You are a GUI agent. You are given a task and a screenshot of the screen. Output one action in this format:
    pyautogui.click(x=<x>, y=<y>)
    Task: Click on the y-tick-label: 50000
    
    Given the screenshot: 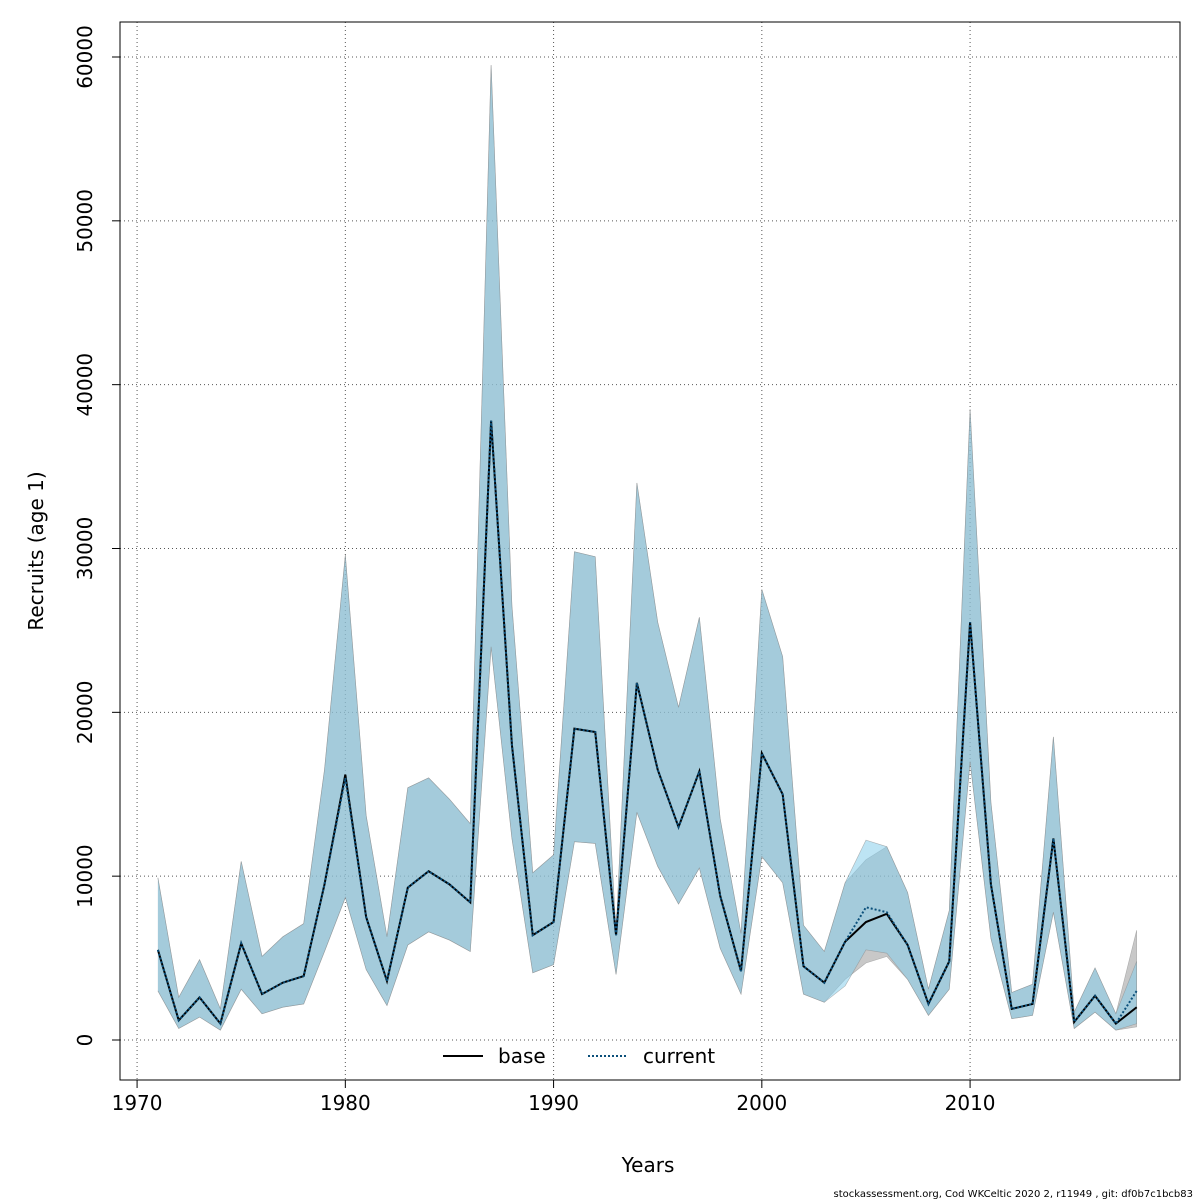 What is the action you would take?
    pyautogui.click(x=85, y=221)
    